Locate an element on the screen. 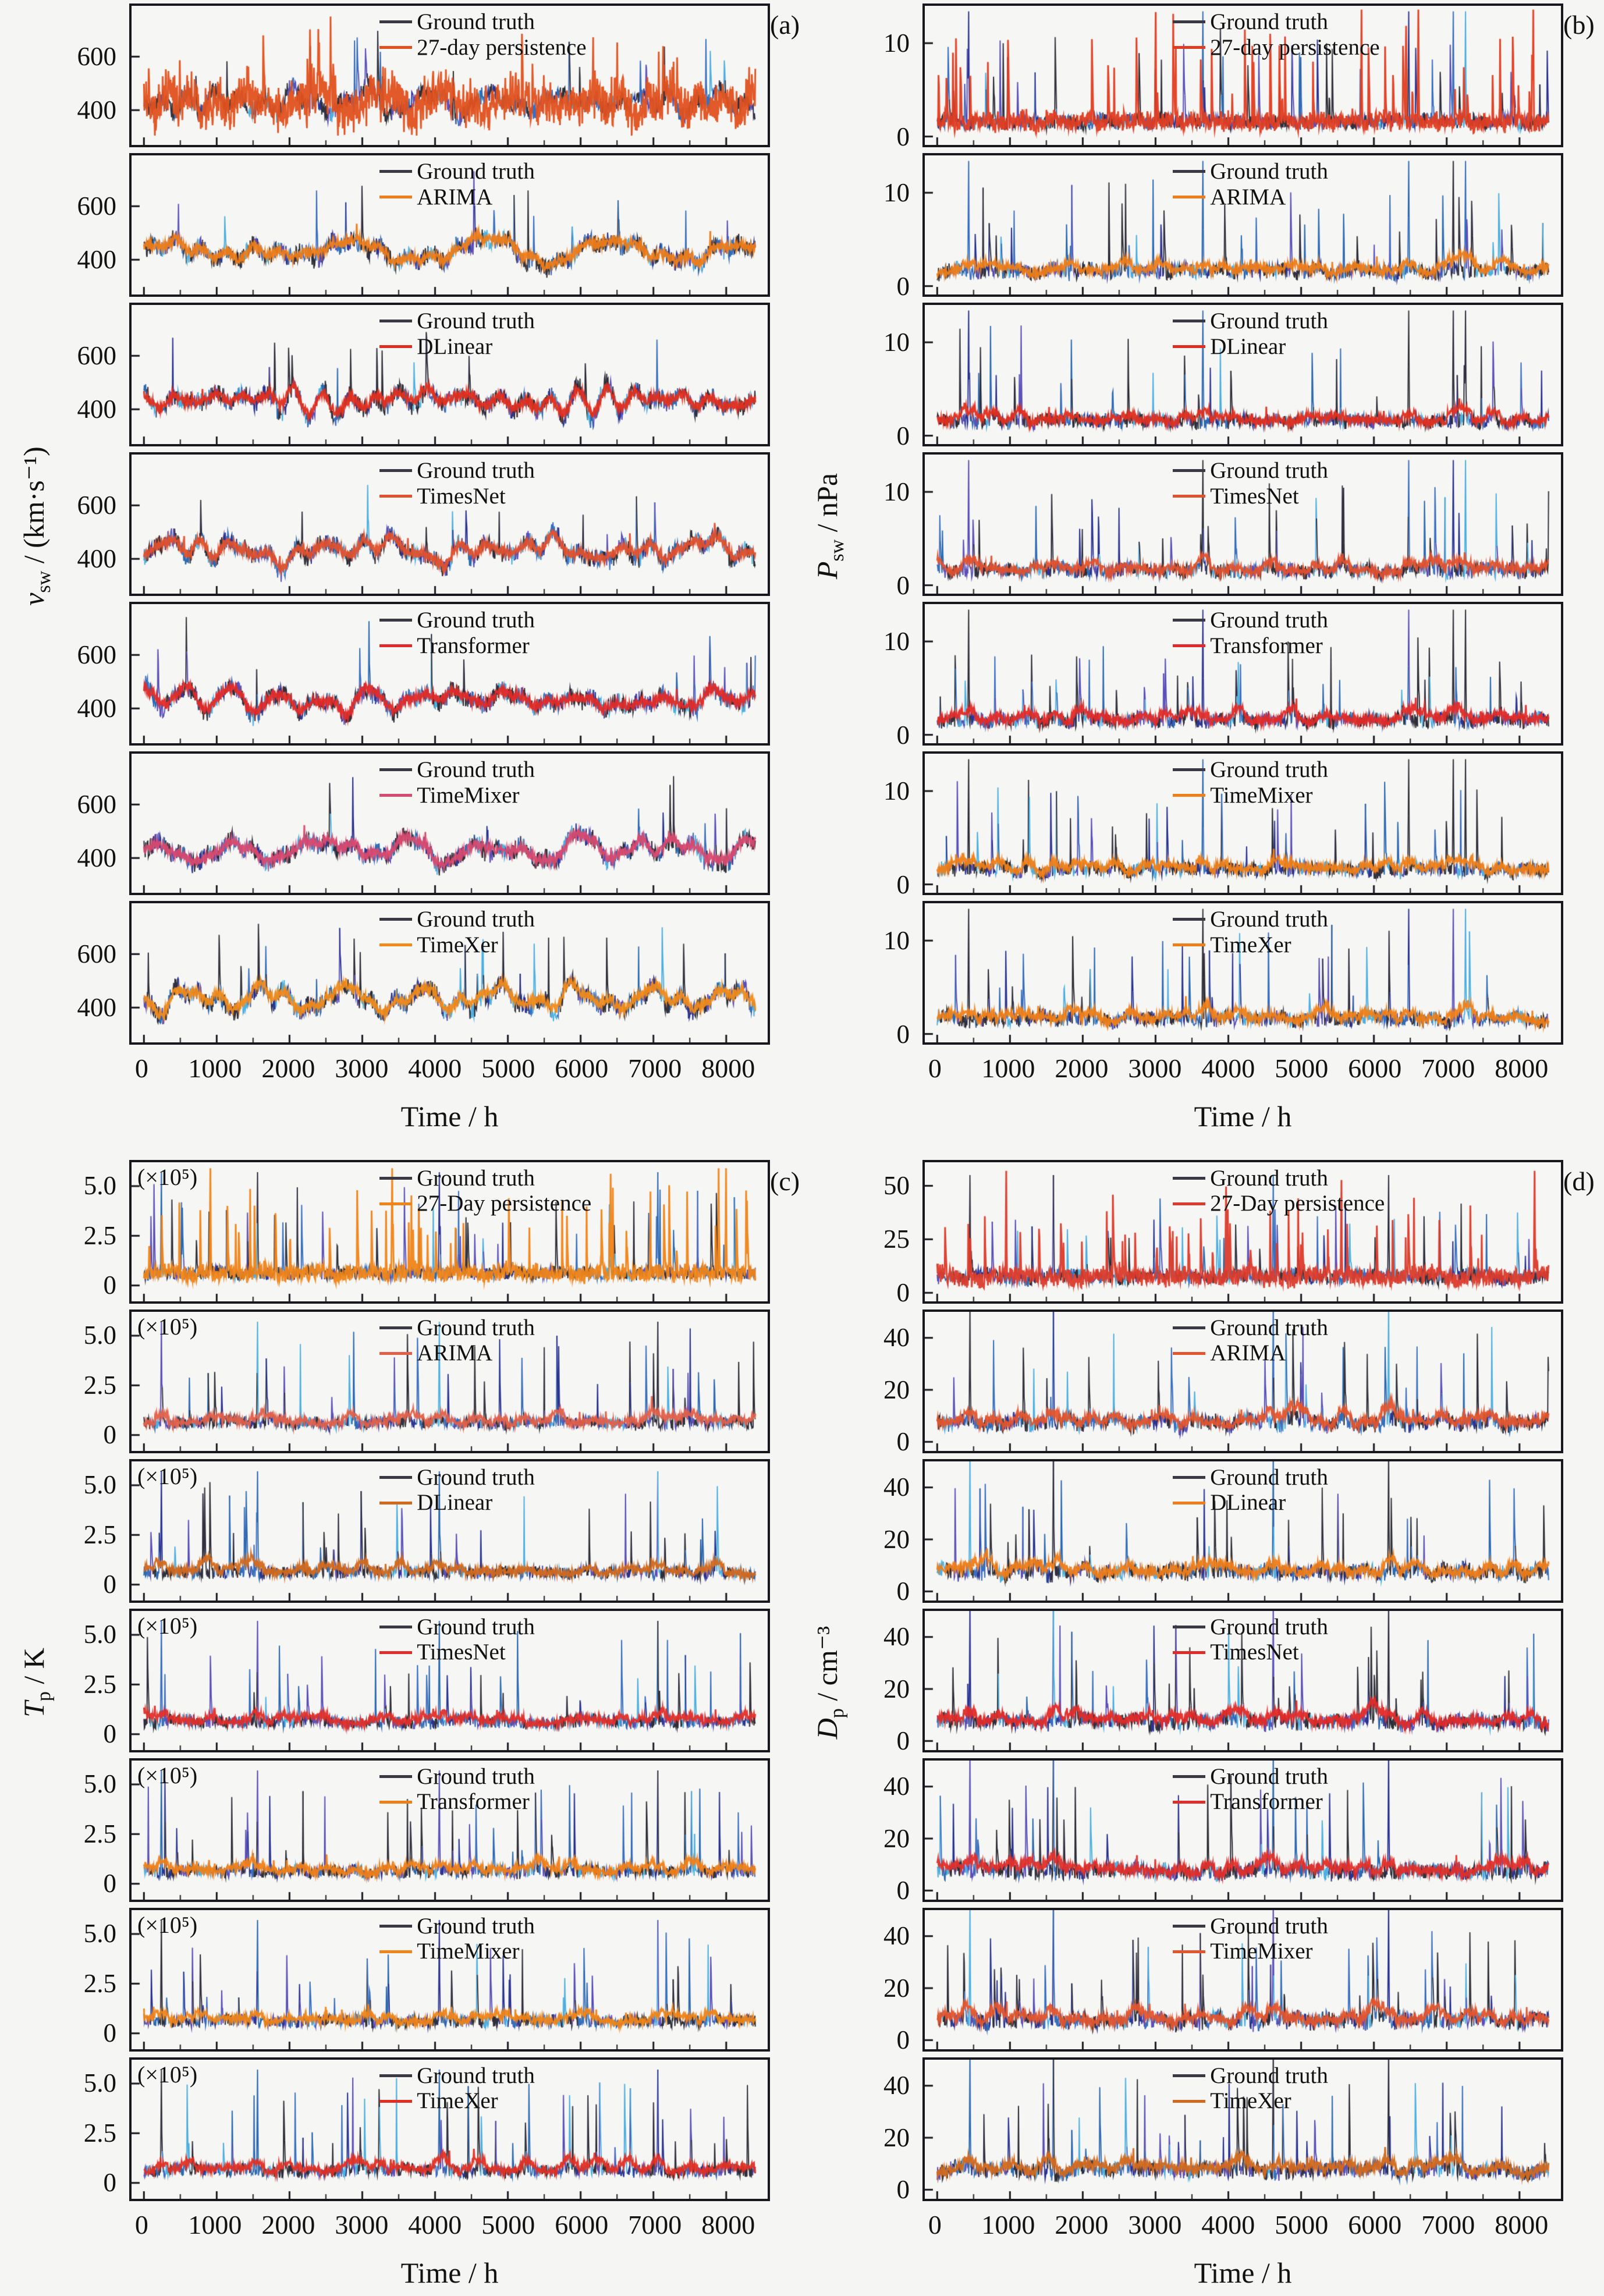 The width and height of the screenshot is (1604, 2296). y-axis-label-column-a: vsw / (km·s⁻¹) is located at coordinates (36, 571).